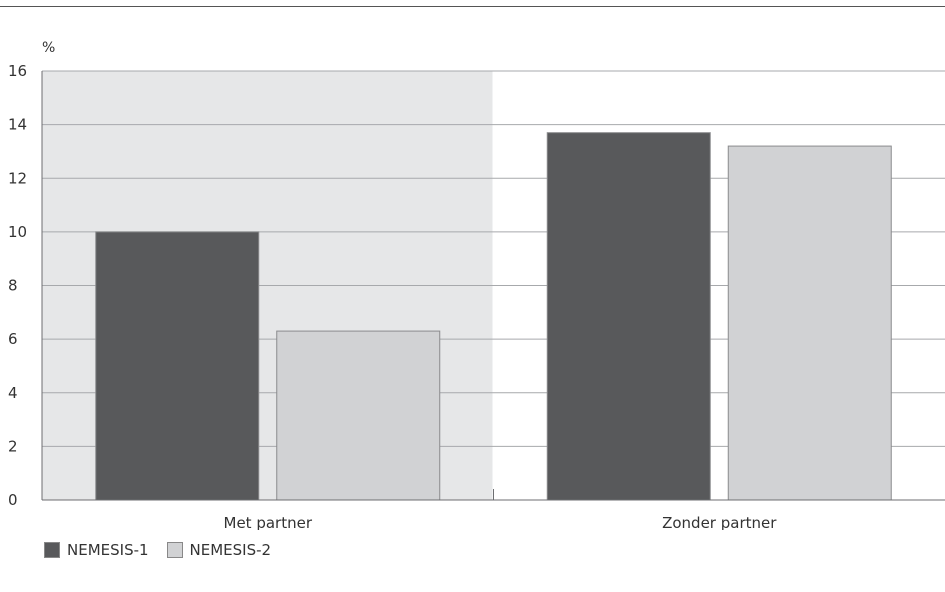 Image resolution: width=945 pixels, height=592 pixels. What do you see at coordinates (472, 6) in the screenshot?
I see `top-rule` at bounding box center [472, 6].